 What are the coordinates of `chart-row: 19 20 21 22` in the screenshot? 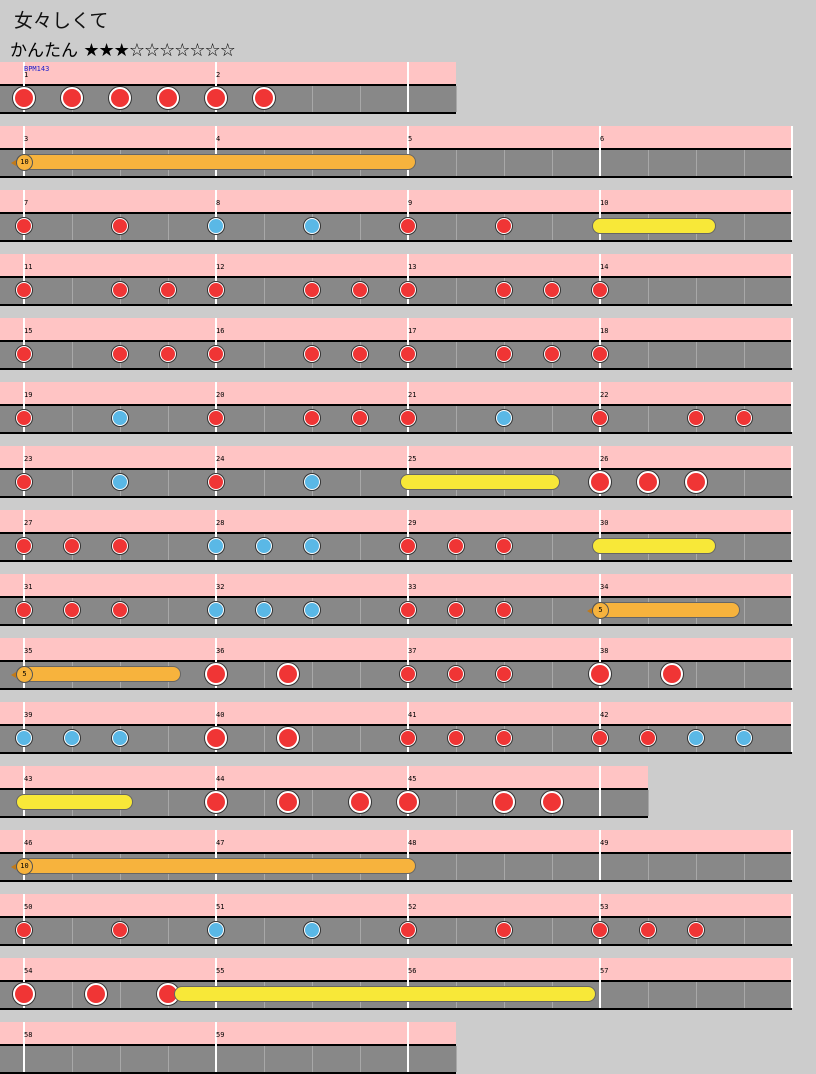 It's located at (396, 408).